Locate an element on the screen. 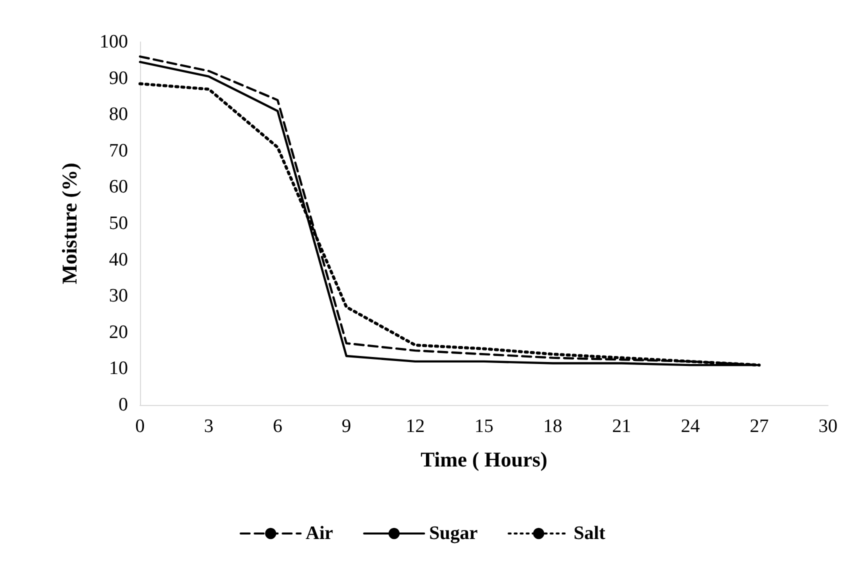  y-tick-label: 50 is located at coordinates (118, 223).